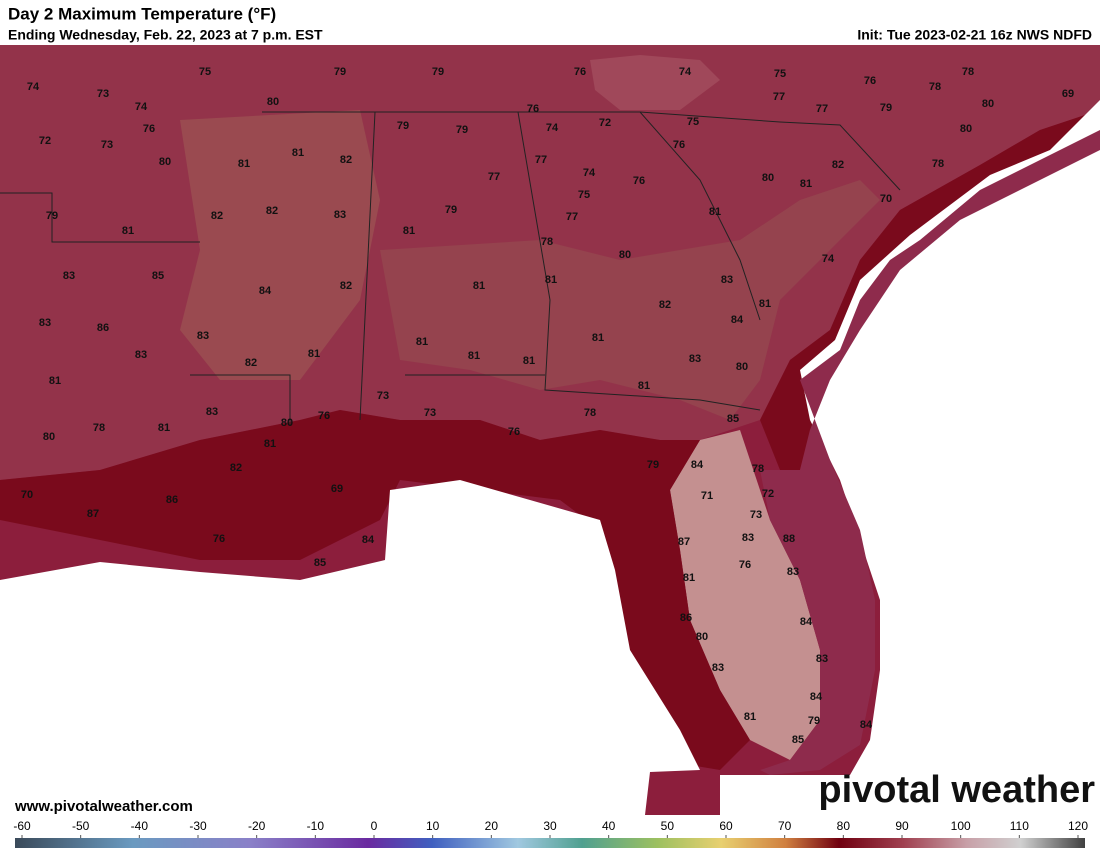 The width and height of the screenshot is (1100, 850). Describe the element at coordinates (257, 826) in the screenshot. I see `colorbar-tick-label: -20` at that location.